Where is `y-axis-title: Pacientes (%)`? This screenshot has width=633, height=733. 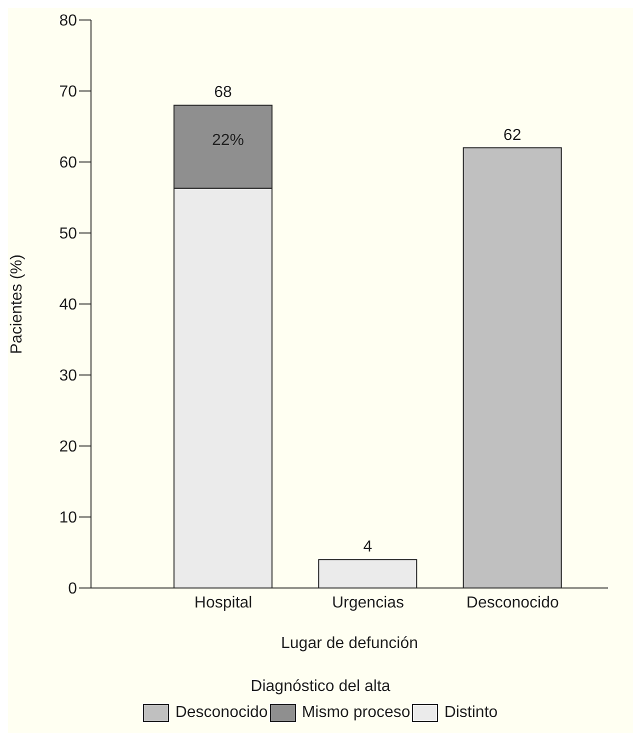 y-axis-title: Pacientes (%) is located at coordinates (17, 304).